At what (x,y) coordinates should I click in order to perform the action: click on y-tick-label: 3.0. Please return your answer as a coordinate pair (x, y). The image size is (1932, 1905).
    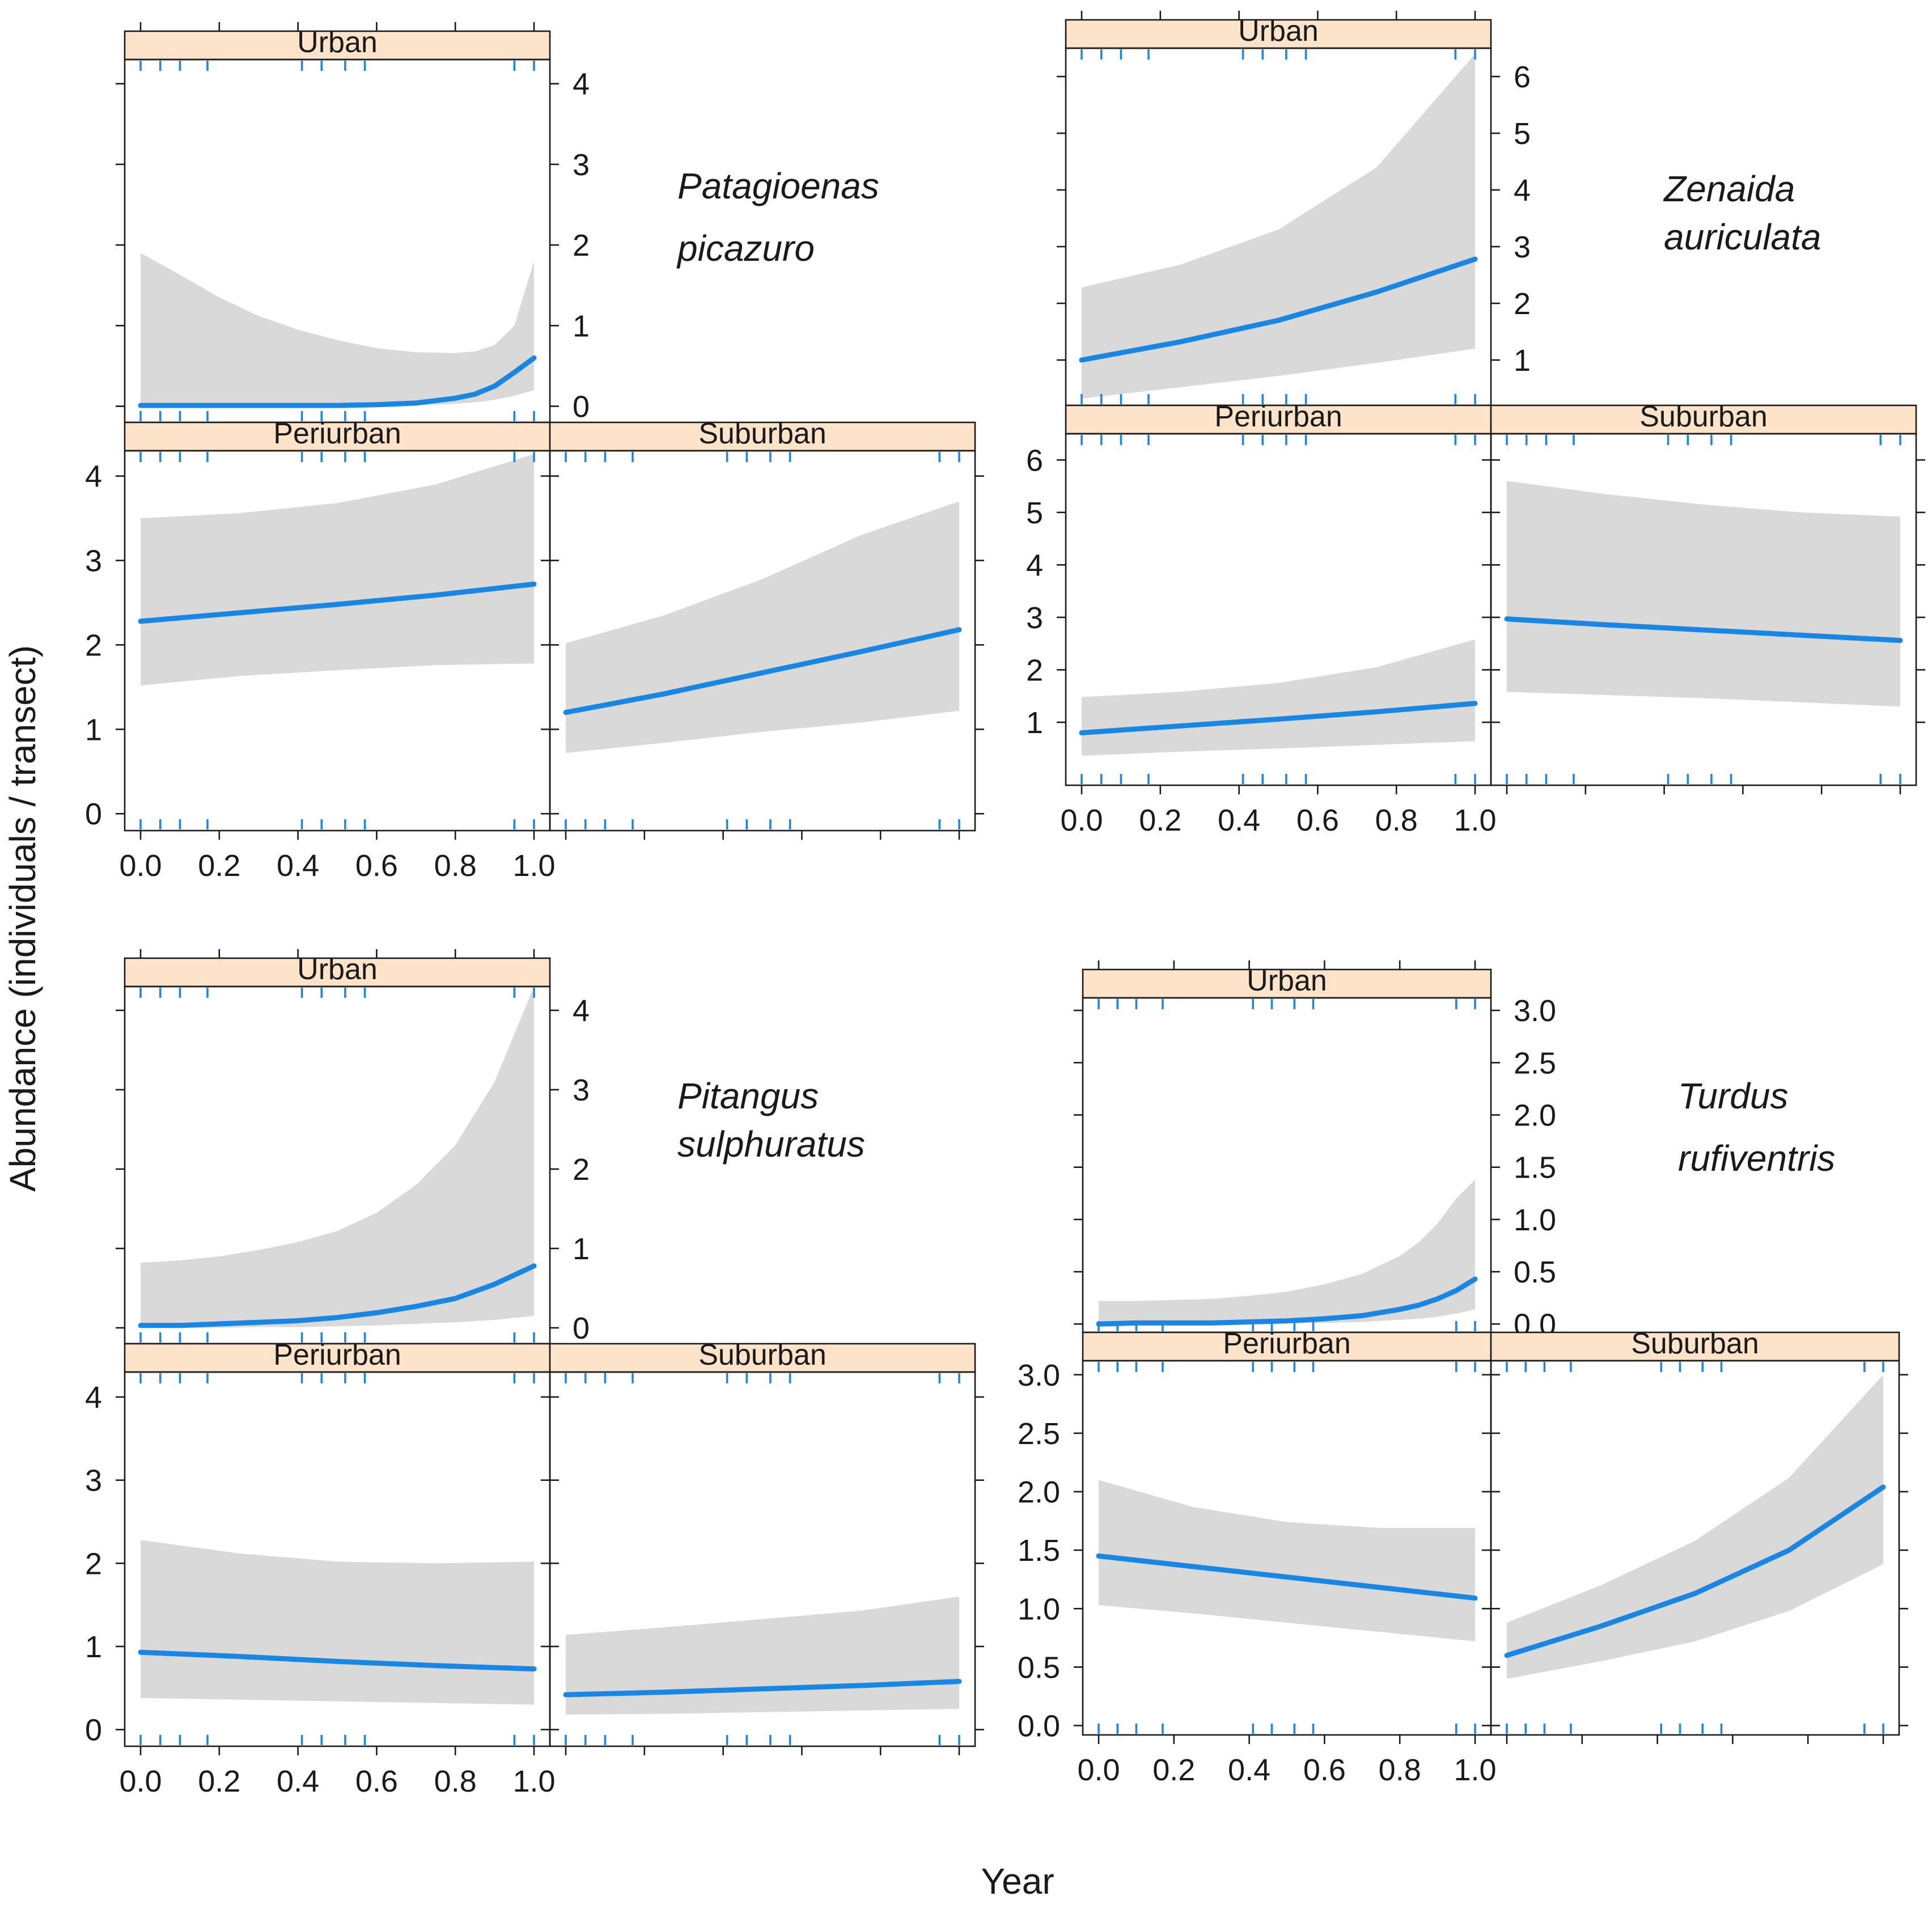
    Looking at the image, I should click on (1039, 1375).